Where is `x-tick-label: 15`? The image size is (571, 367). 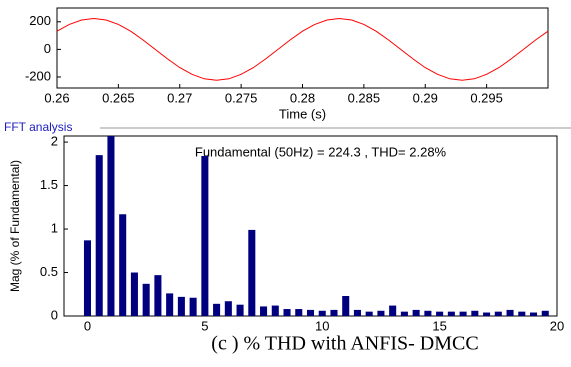 x-tick-label: 15 is located at coordinates (439, 325).